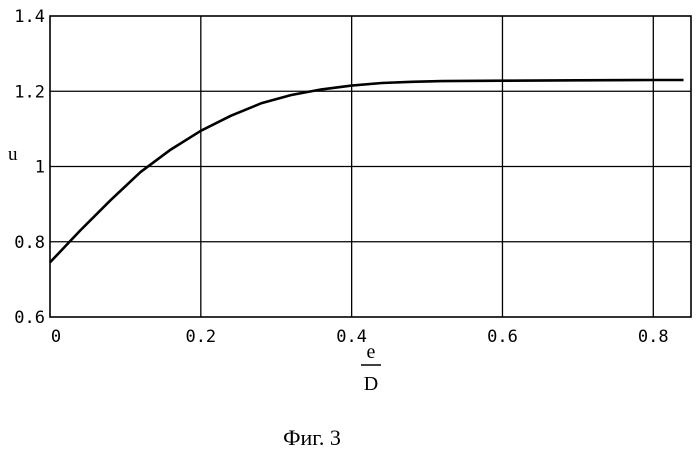  What do you see at coordinates (371, 352) in the screenshot?
I see `x-axis-label-numerator: e` at bounding box center [371, 352].